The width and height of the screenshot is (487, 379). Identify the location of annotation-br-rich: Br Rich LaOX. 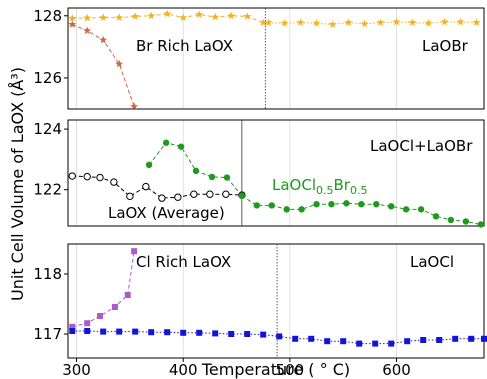
(184, 46).